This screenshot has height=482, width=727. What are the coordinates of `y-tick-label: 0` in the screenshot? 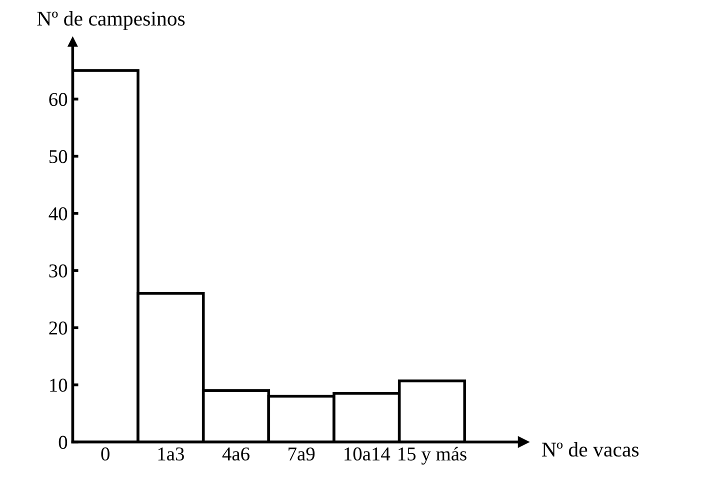 It's located at (63, 442).